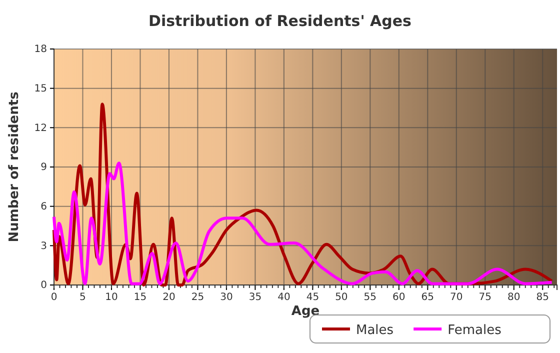  I want to click on y-tick-label: 18, so click(40, 50).